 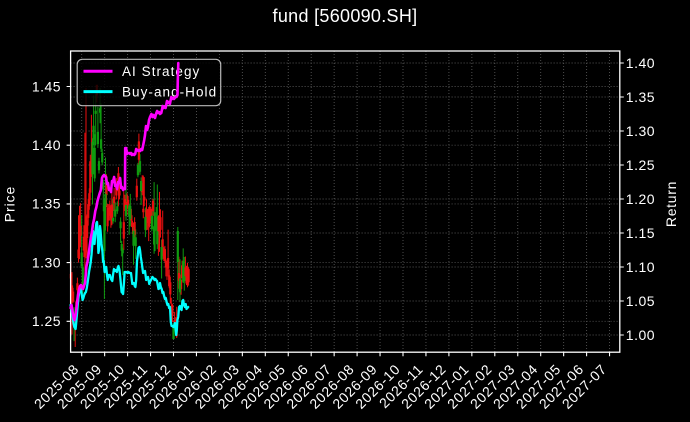 What do you see at coordinates (640, 335) in the screenshot?
I see `svg-text: 1.00` at bounding box center [640, 335].